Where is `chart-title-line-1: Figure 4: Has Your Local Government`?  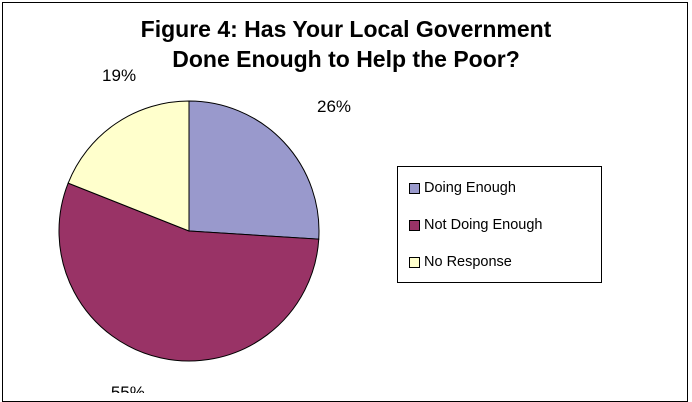
chart-title-line-1: Figure 4: Has Your Local Government is located at coordinates (346, 29).